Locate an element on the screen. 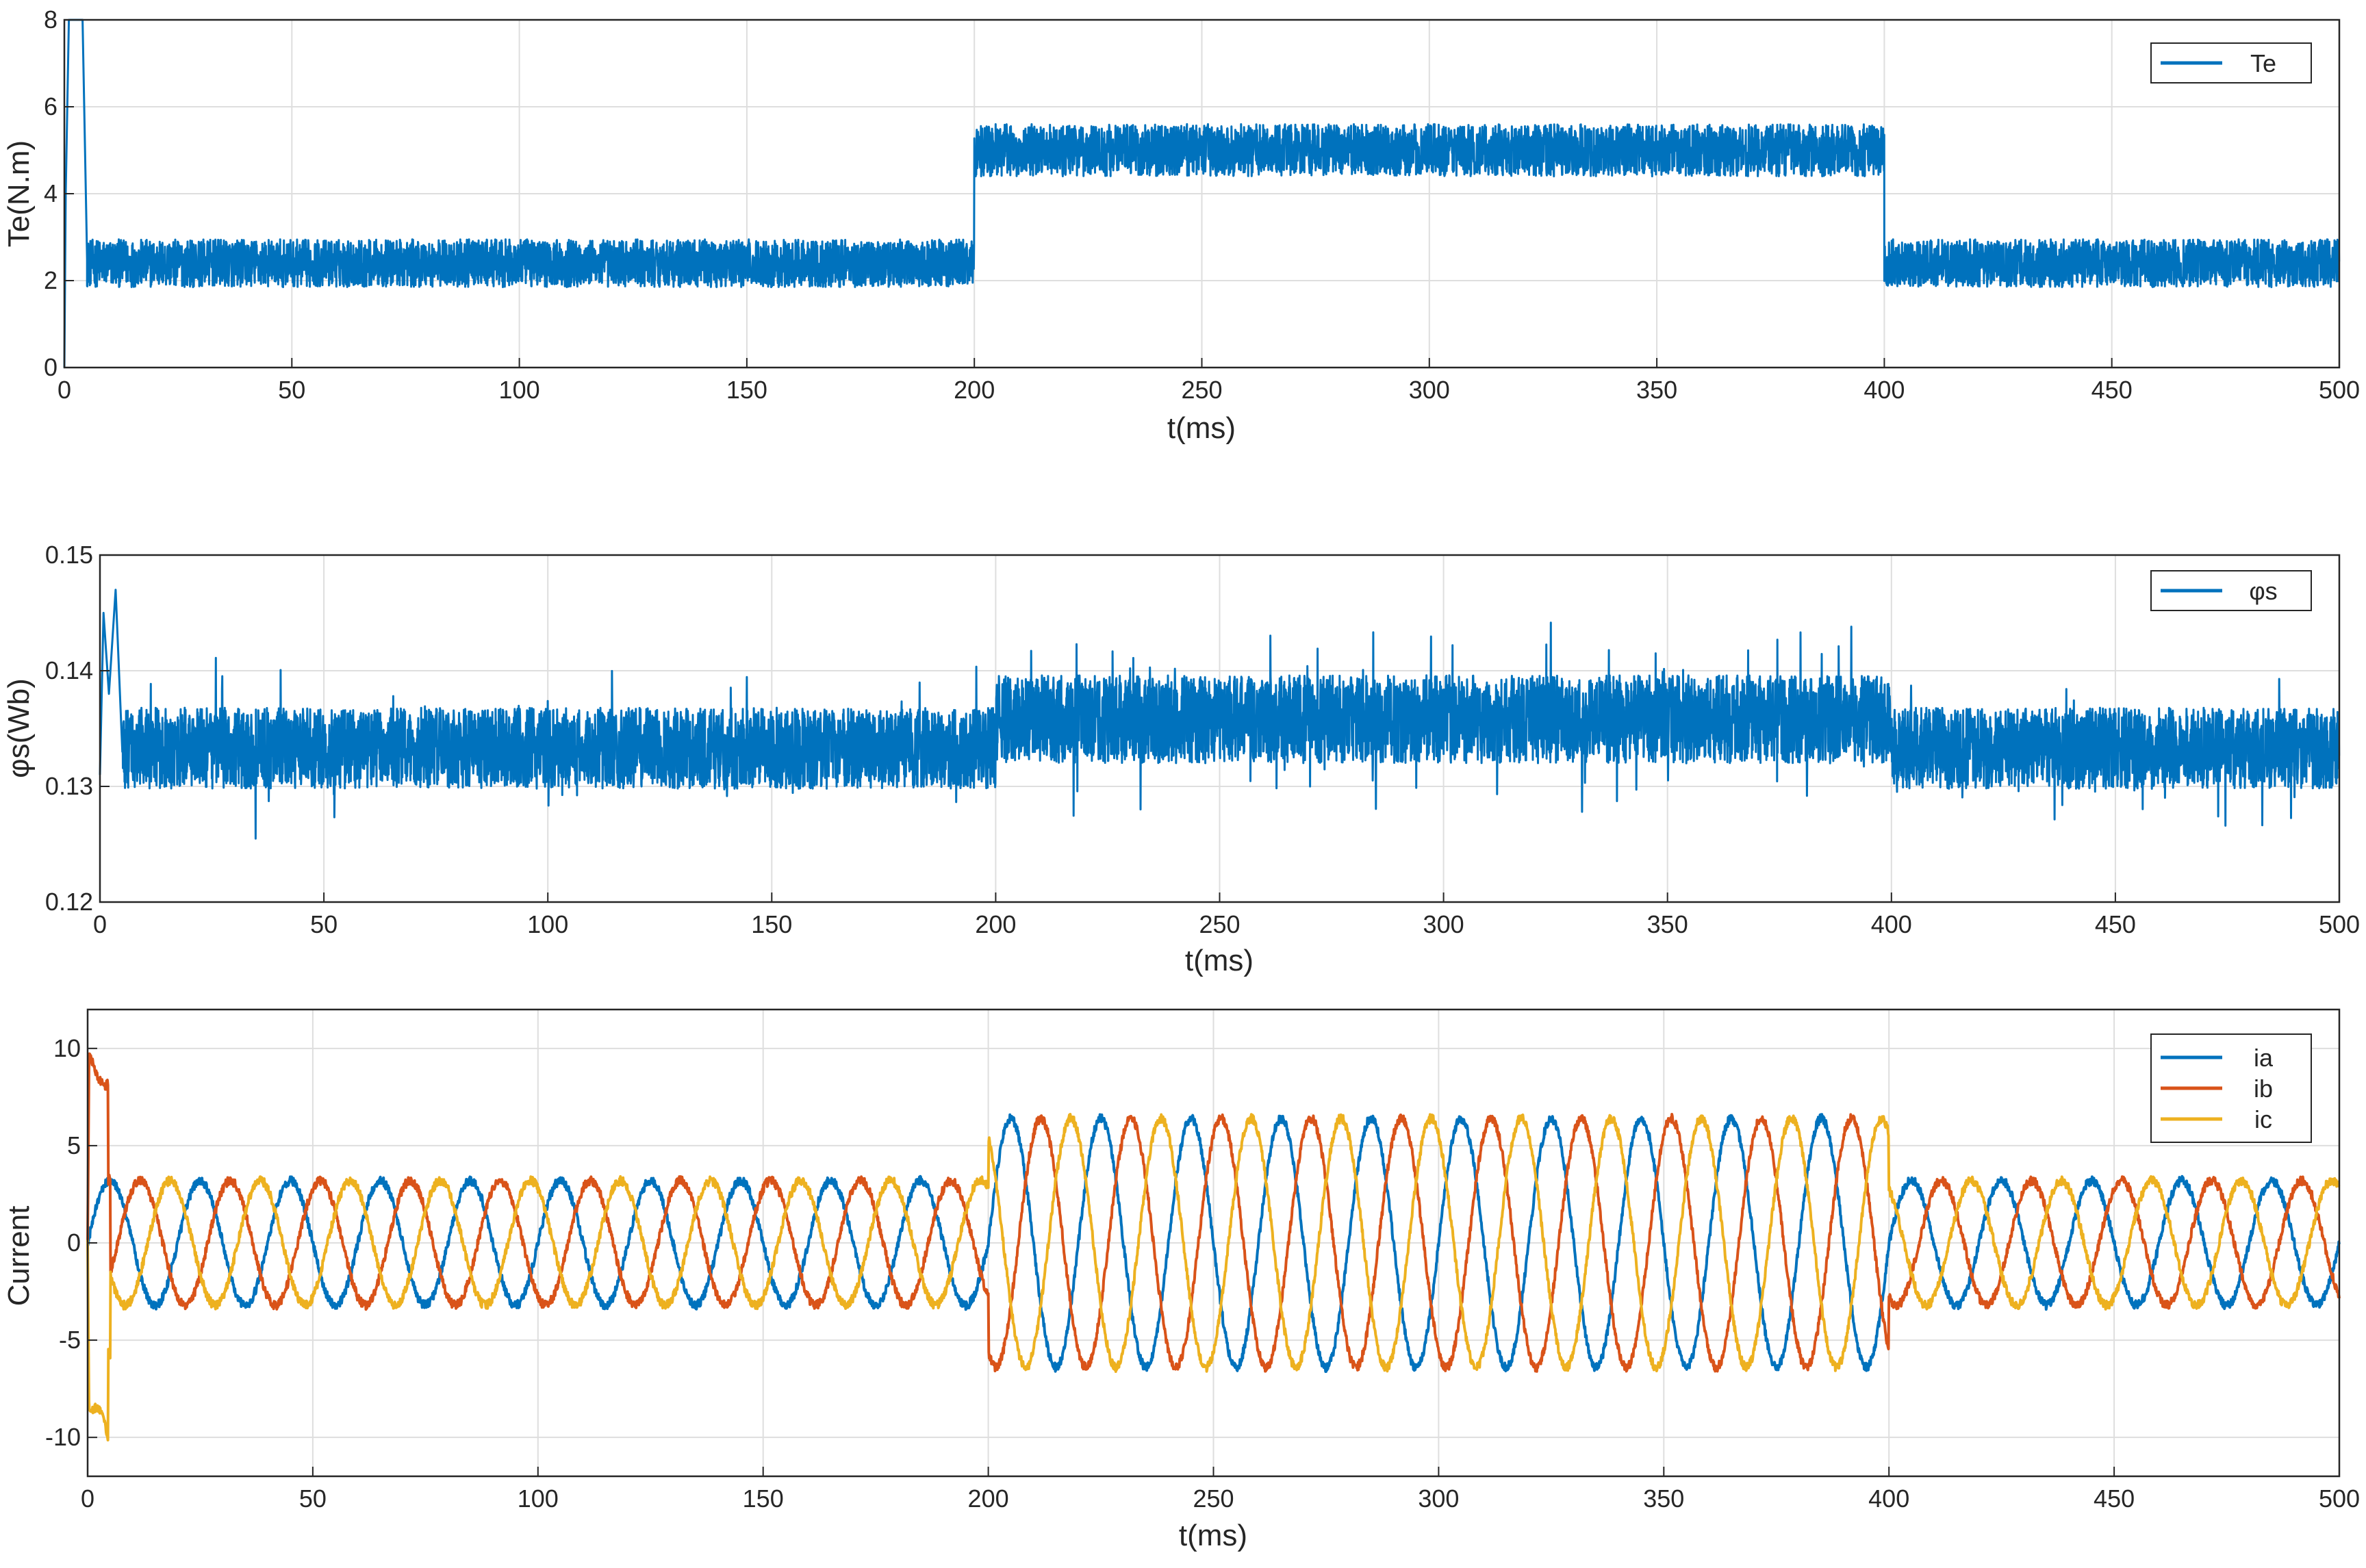 This screenshot has width=2366, height=1568. flux-x-tick-label: 400 is located at coordinates (1892, 924).